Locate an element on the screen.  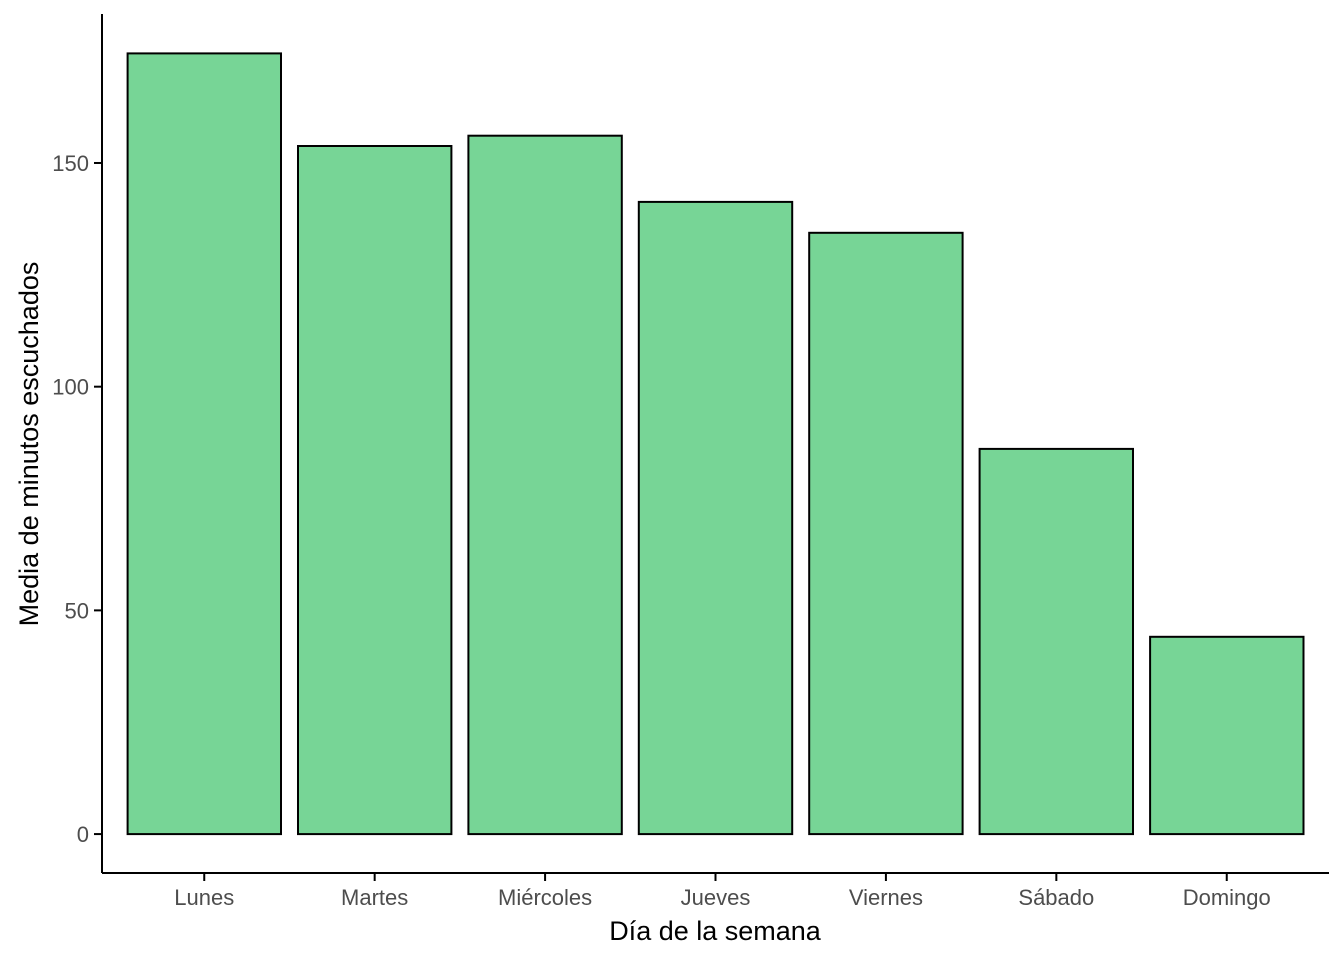
x-axis-title: Día de la semana is located at coordinates (715, 931).